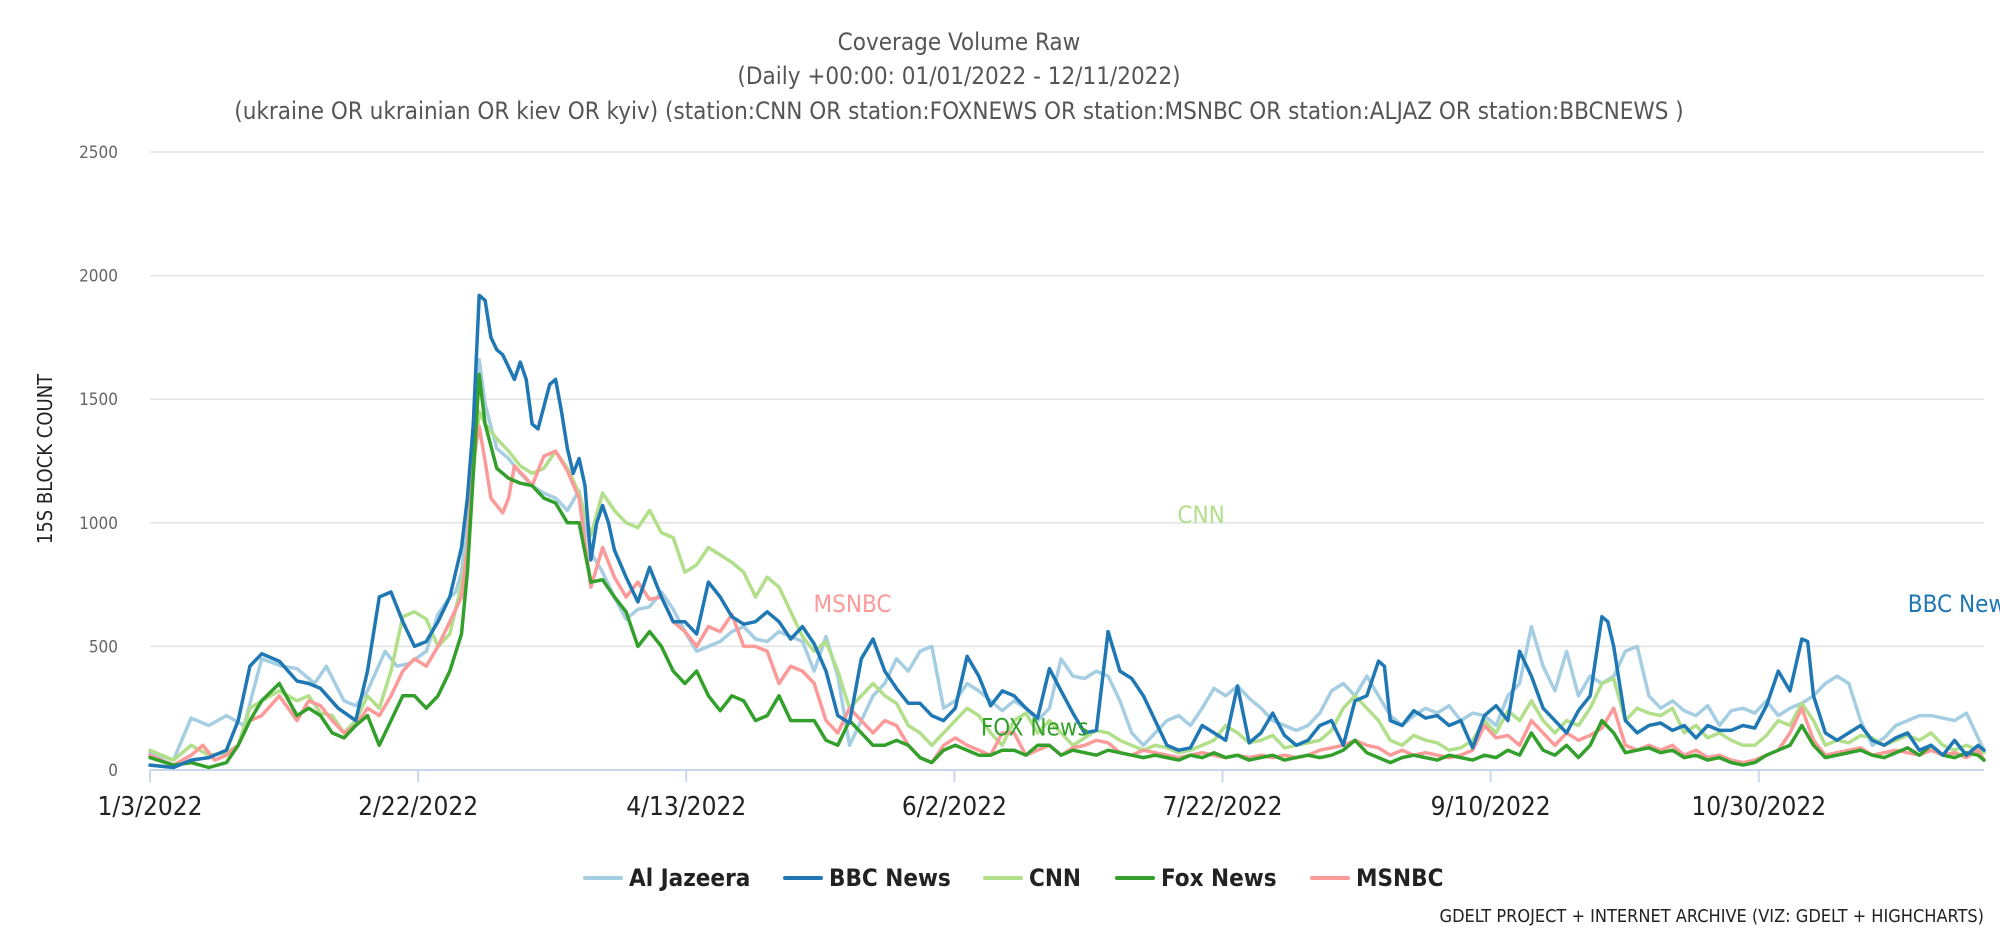  Describe the element at coordinates (98, 277) in the screenshot. I see `y-tick-label: 2000` at that location.